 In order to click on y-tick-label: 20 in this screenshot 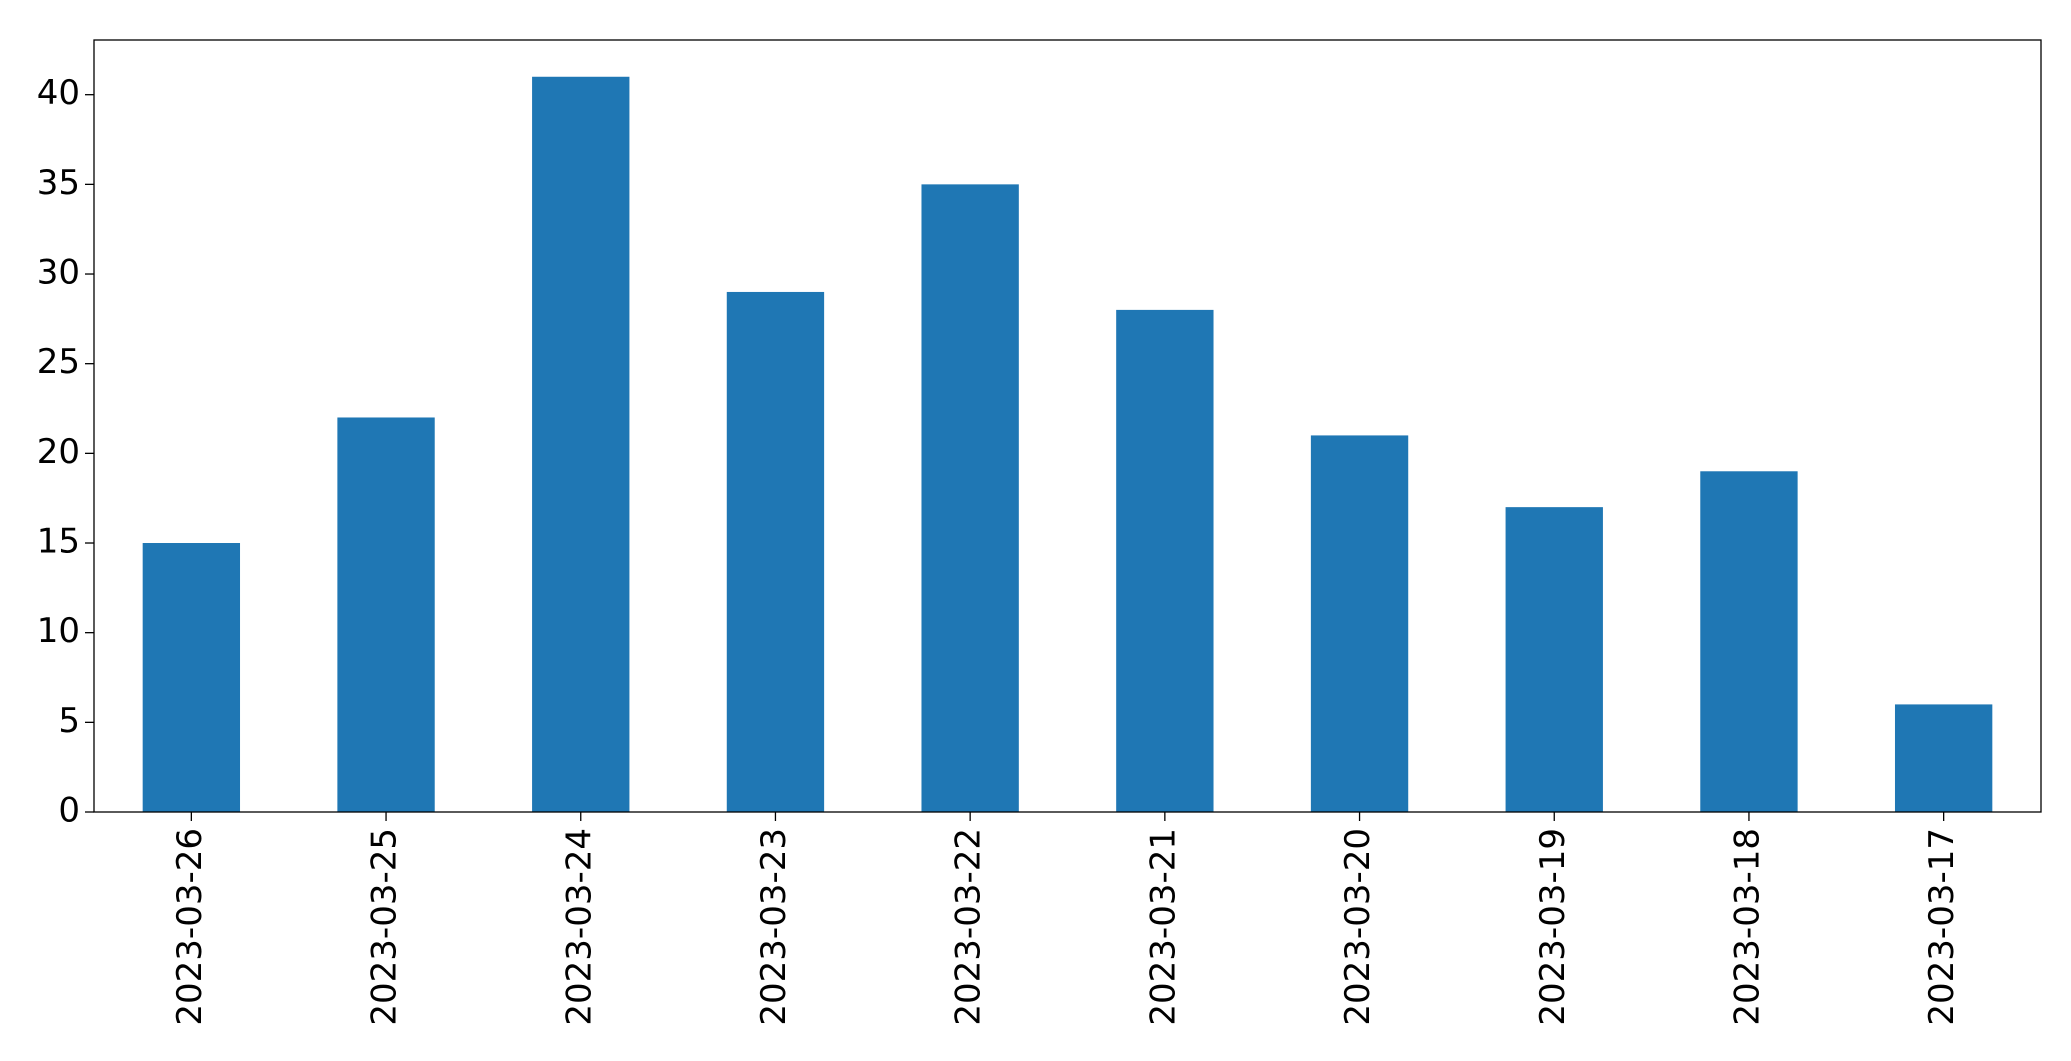, I will do `click(58, 452)`.